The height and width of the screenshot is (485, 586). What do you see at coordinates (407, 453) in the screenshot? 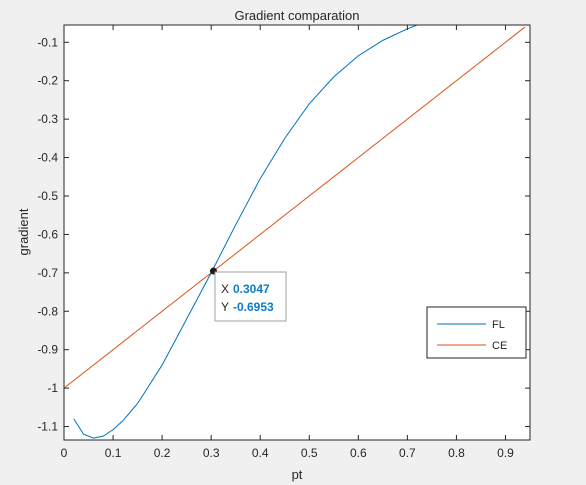
I see `x-tick-label: 0.7` at bounding box center [407, 453].